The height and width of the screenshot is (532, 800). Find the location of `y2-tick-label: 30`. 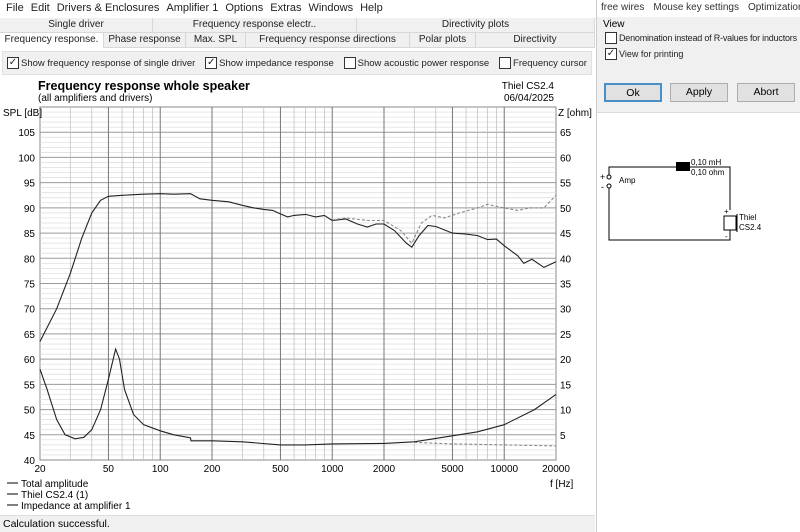

y2-tick-label: 30 is located at coordinates (566, 310).